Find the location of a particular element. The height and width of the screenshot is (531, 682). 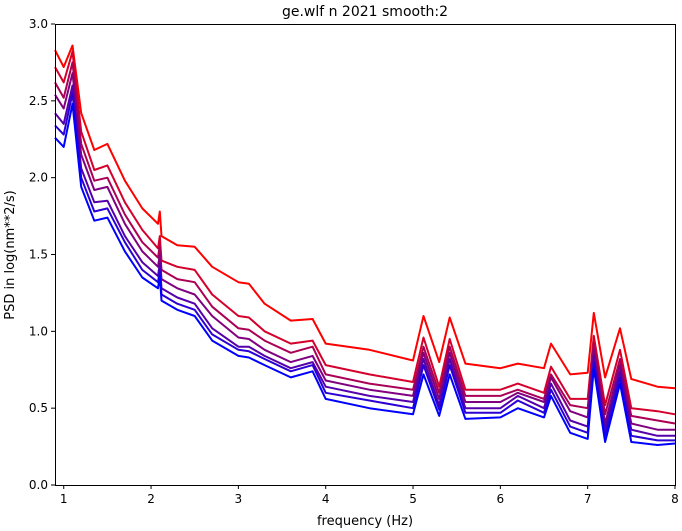

x-tick-label: 4 is located at coordinates (326, 499).